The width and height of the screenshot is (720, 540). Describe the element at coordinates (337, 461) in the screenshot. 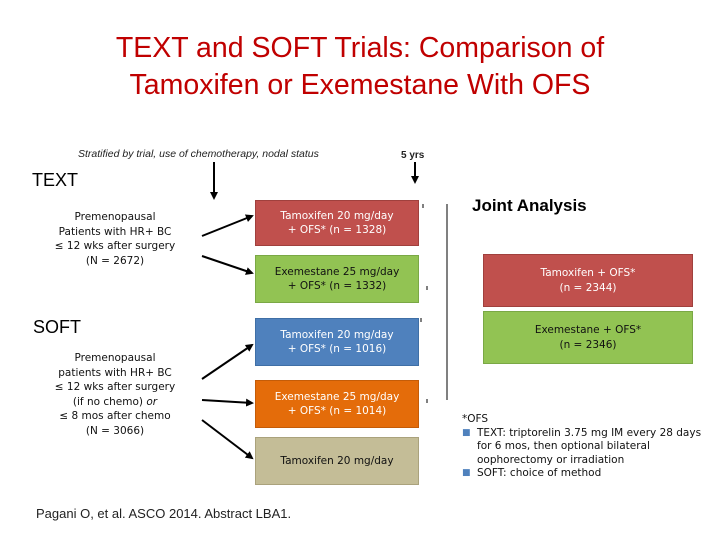

I see `arm-soft-tamoxifen-alone: Tamoxifen 20 mg/day` at that location.